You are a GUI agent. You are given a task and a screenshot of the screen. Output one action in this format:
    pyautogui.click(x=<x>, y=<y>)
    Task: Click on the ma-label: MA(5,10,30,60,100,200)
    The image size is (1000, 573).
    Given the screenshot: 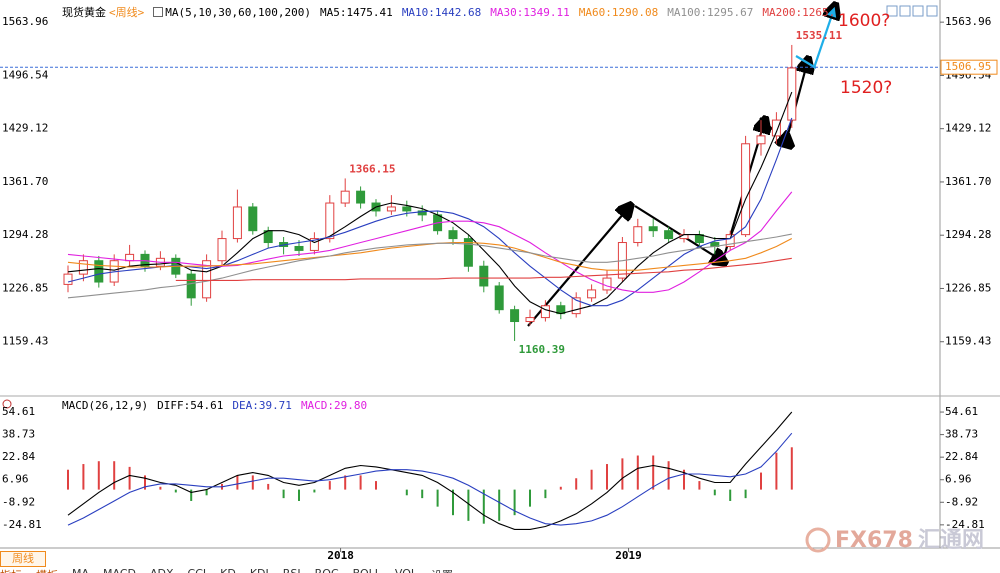 What is the action you would take?
    pyautogui.click(x=238, y=12)
    